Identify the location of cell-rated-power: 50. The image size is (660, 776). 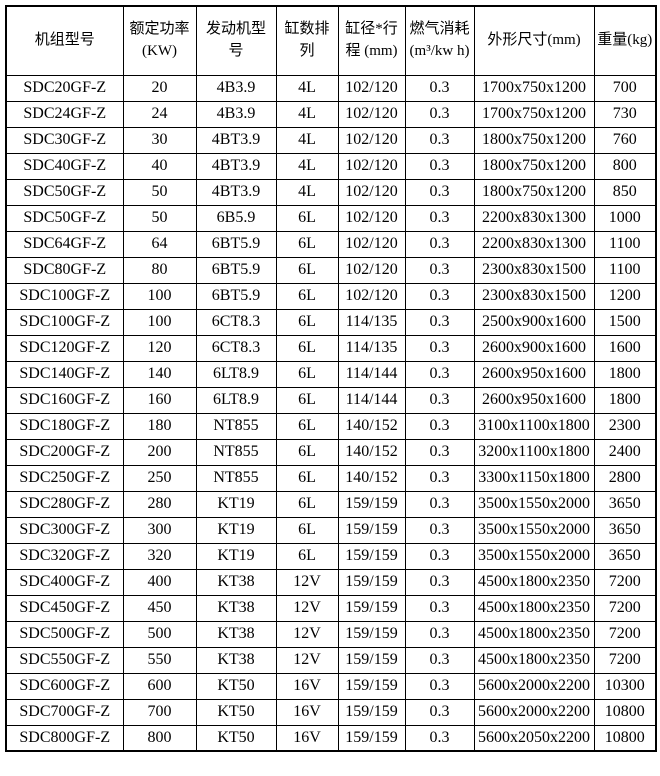
(159, 218).